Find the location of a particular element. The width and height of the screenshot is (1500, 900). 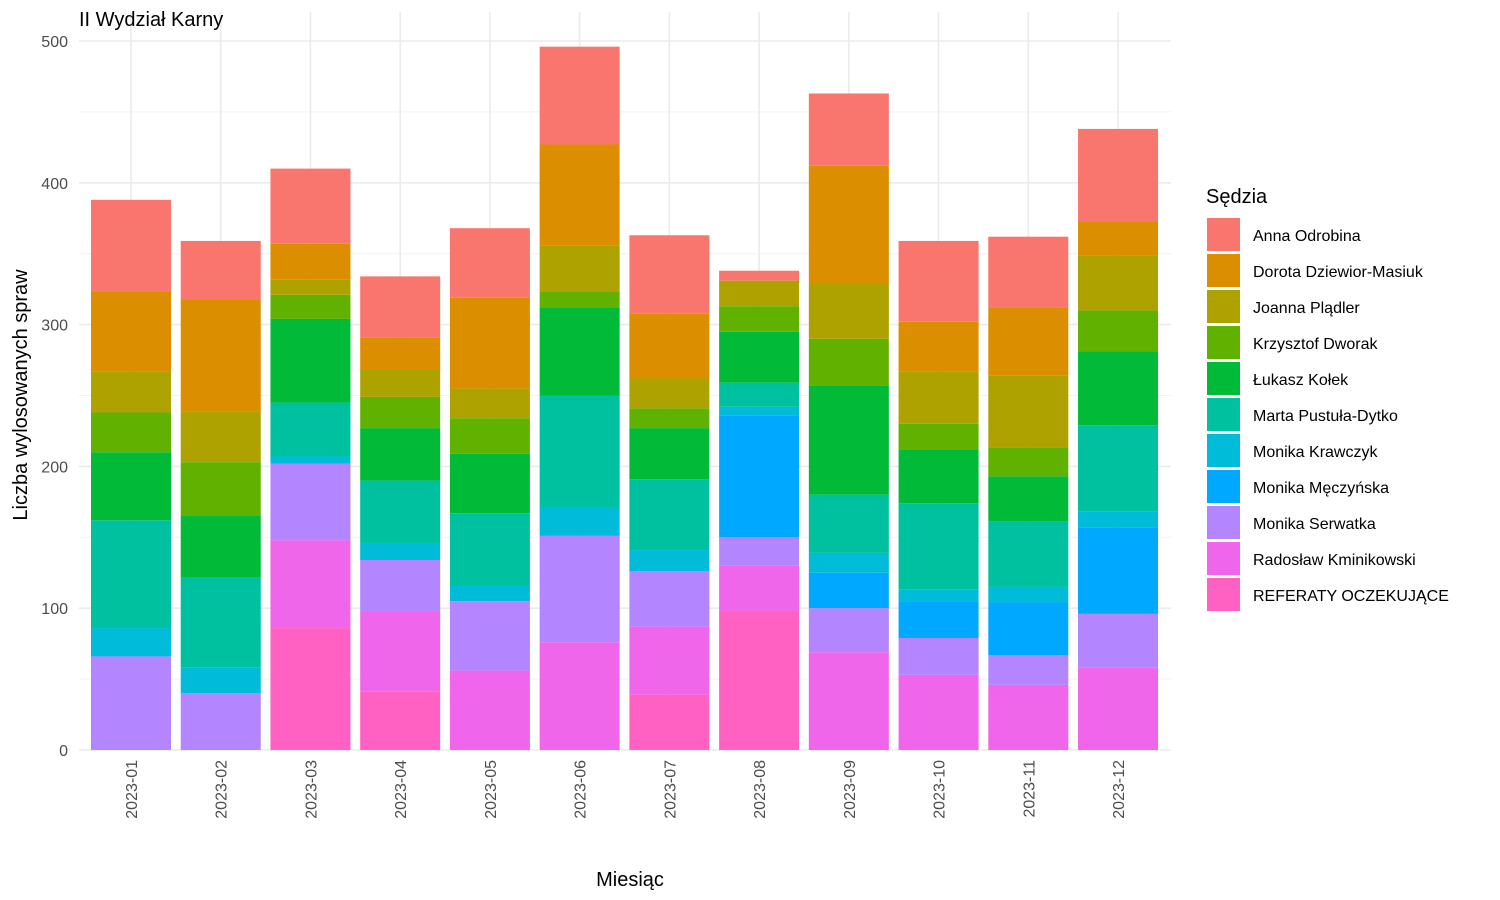

legend-label: Monika Serwatka is located at coordinates (1314, 524).